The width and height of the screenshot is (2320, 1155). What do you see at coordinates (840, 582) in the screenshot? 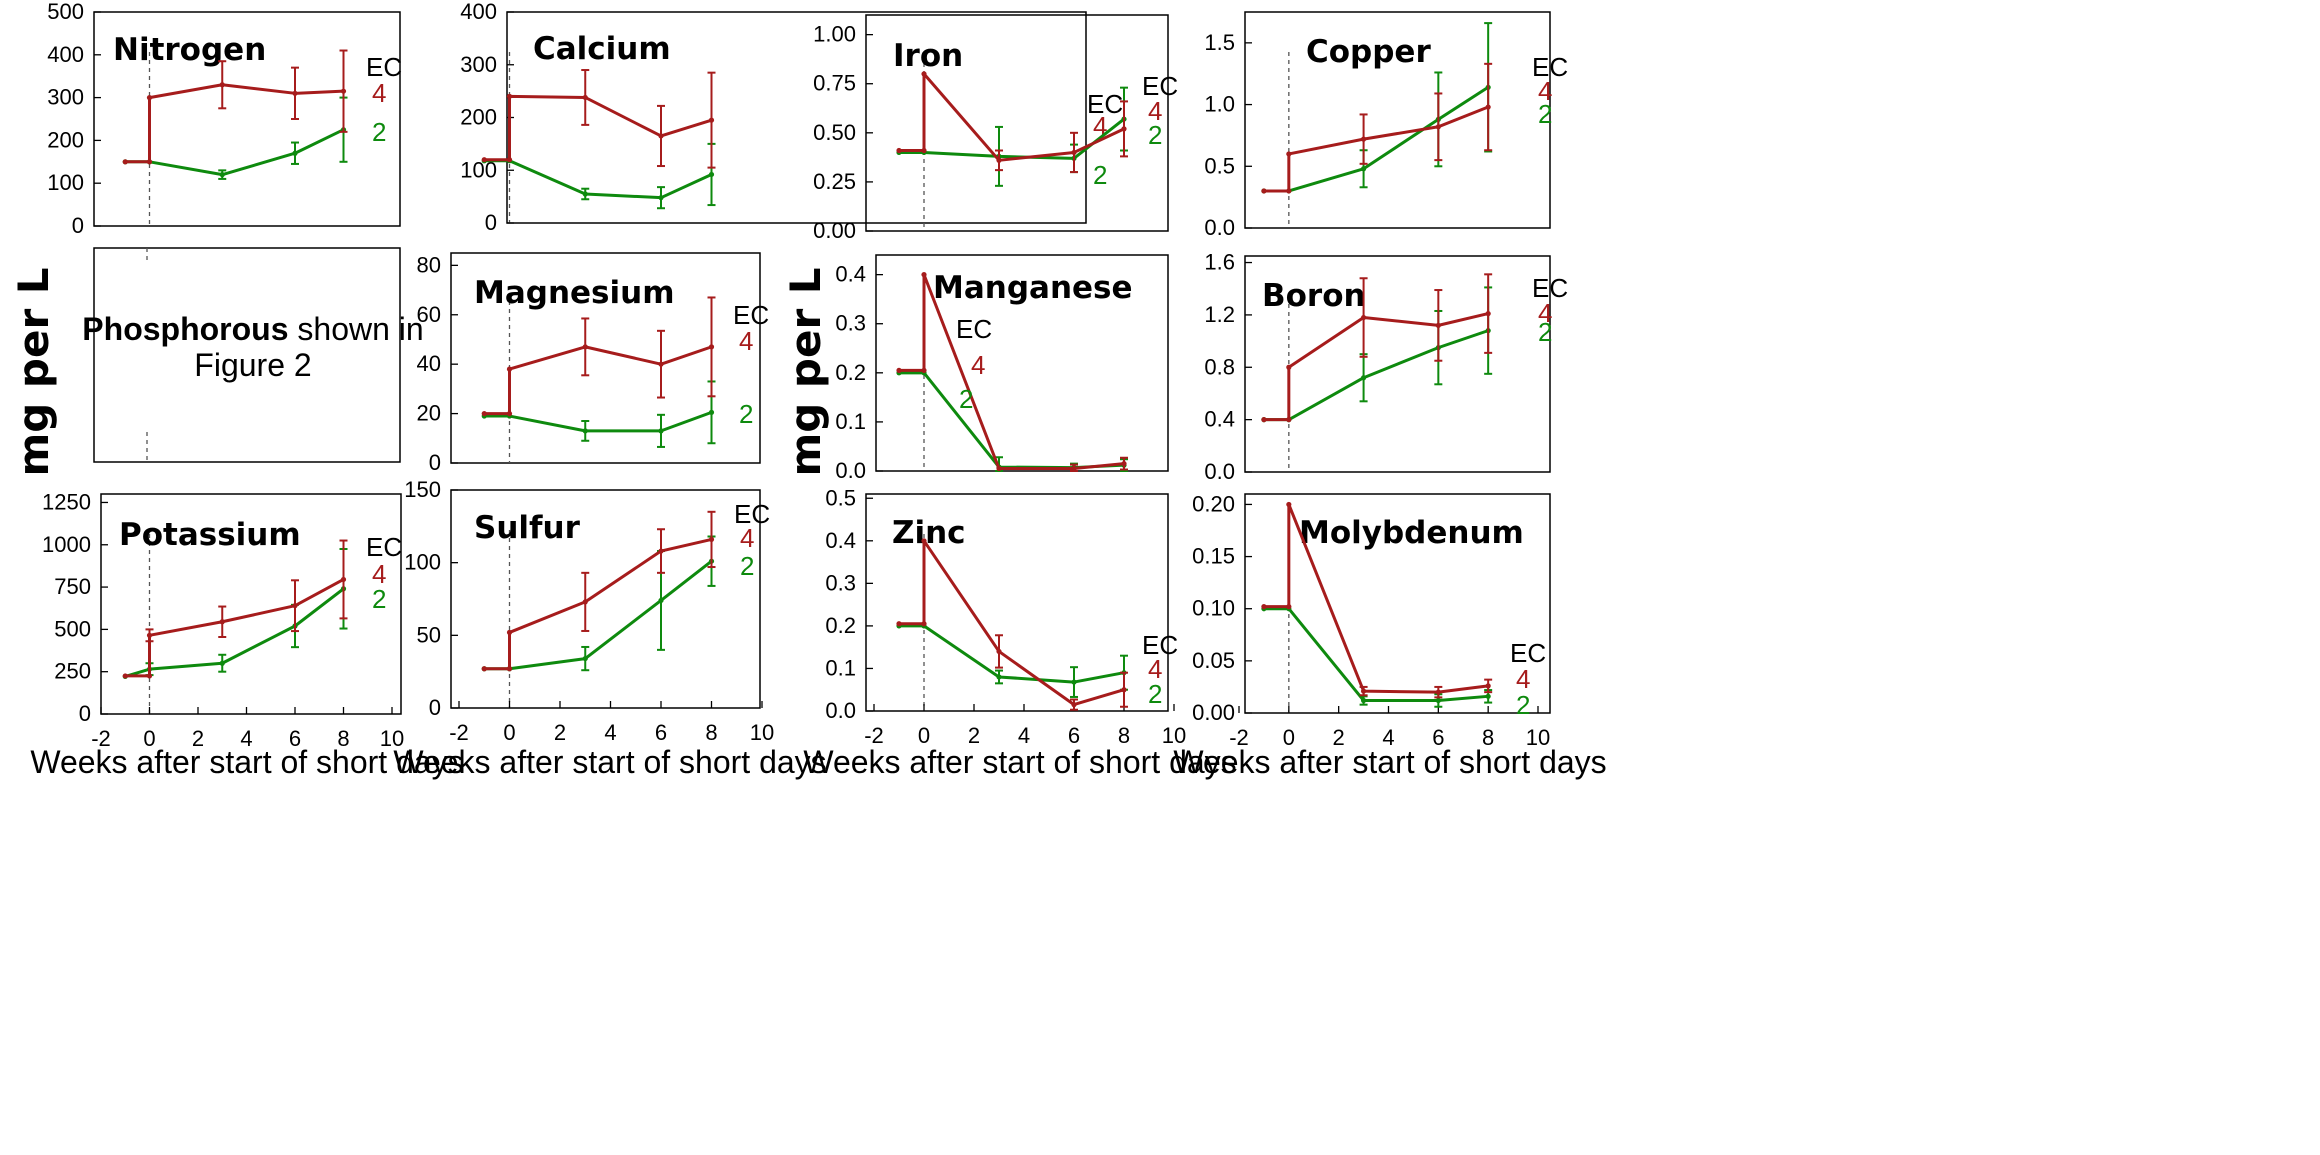
I see `y-tick-label: 0.3` at bounding box center [840, 582].